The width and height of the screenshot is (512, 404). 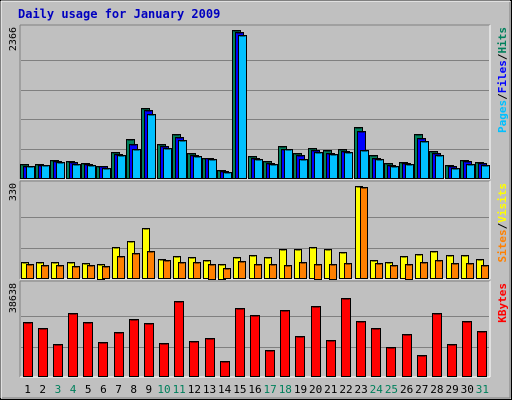 I want to click on series-legend: Sites/Visits, so click(x=502, y=223).